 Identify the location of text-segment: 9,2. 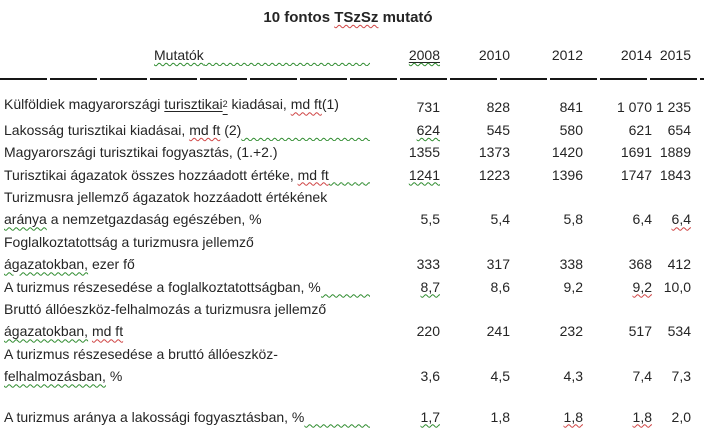
(573, 286).